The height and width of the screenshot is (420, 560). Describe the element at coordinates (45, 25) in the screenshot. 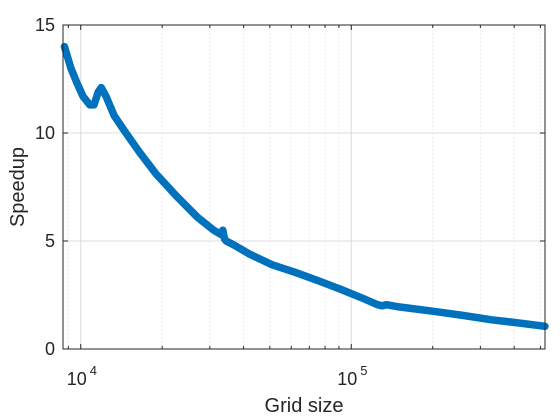

I see `y-tick-label: 15` at that location.